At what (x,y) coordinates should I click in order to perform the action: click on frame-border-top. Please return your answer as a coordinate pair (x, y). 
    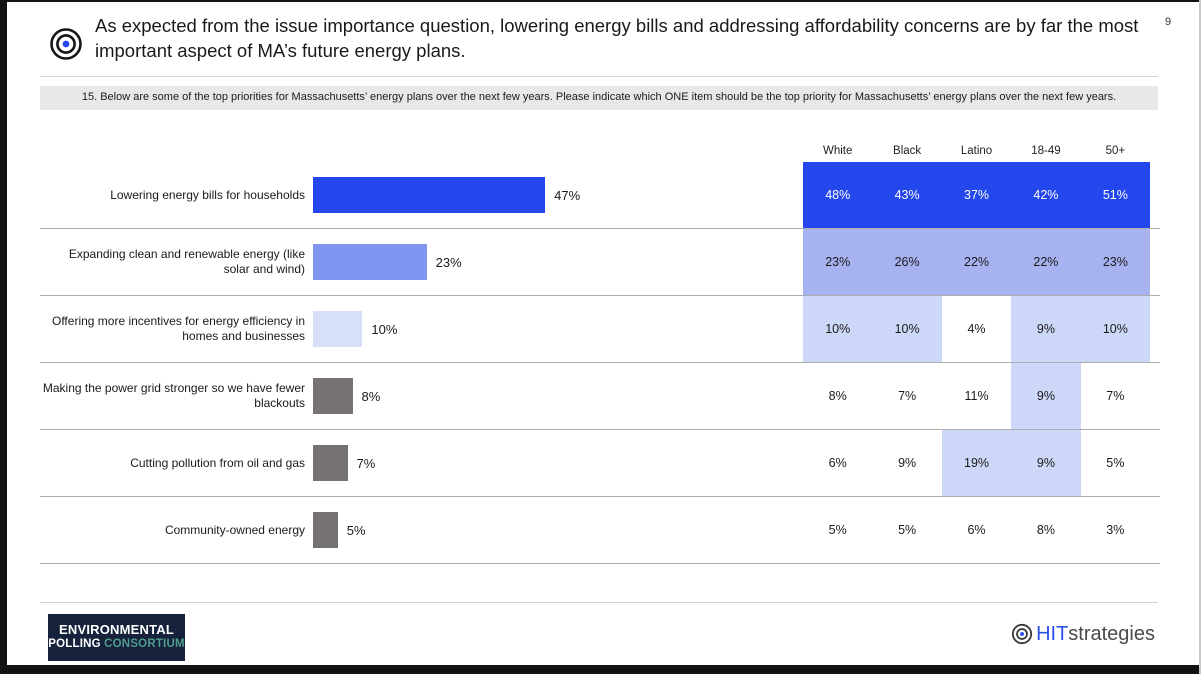
    Looking at the image, I should click on (600, 1).